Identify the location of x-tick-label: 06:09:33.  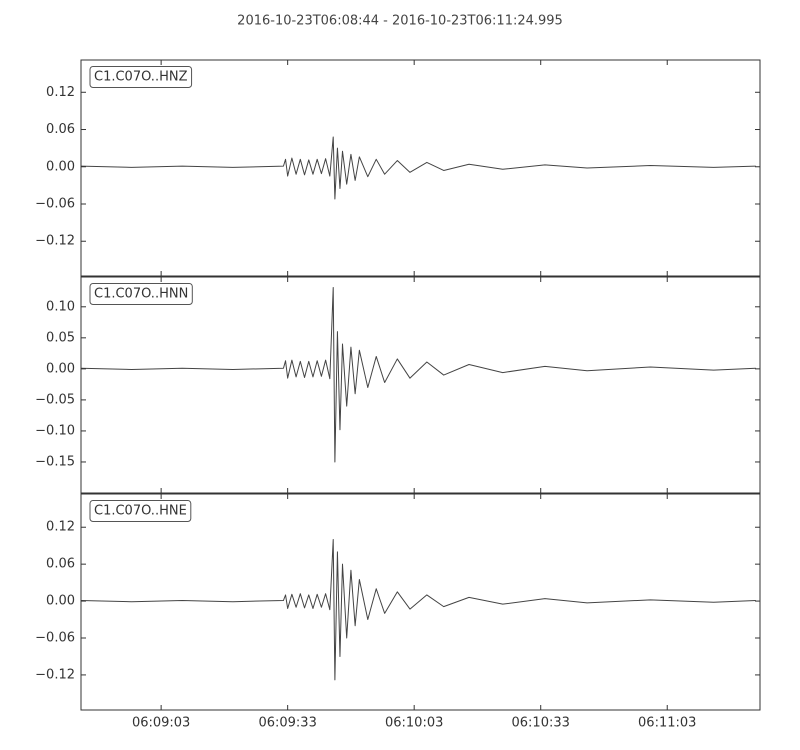
(287, 723).